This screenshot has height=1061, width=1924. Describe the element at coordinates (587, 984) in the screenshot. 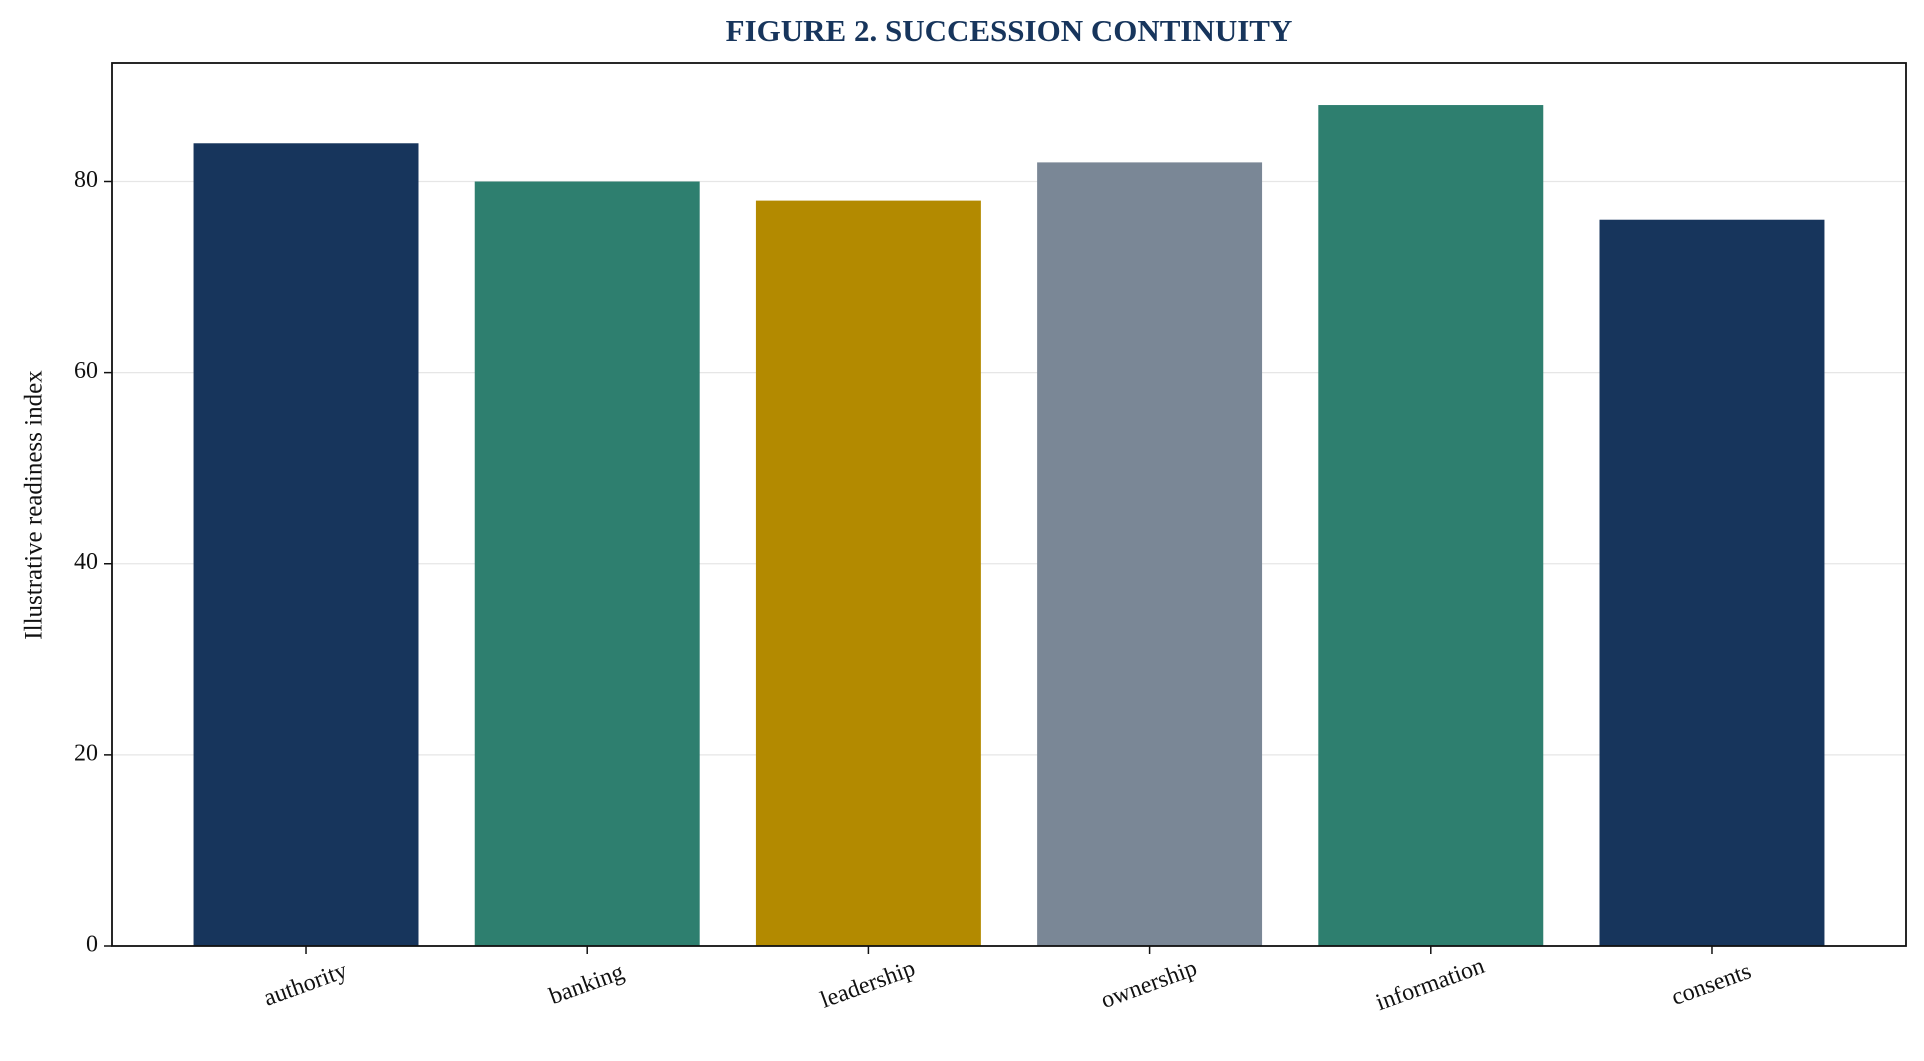

I see `x-tick-label: banking` at that location.